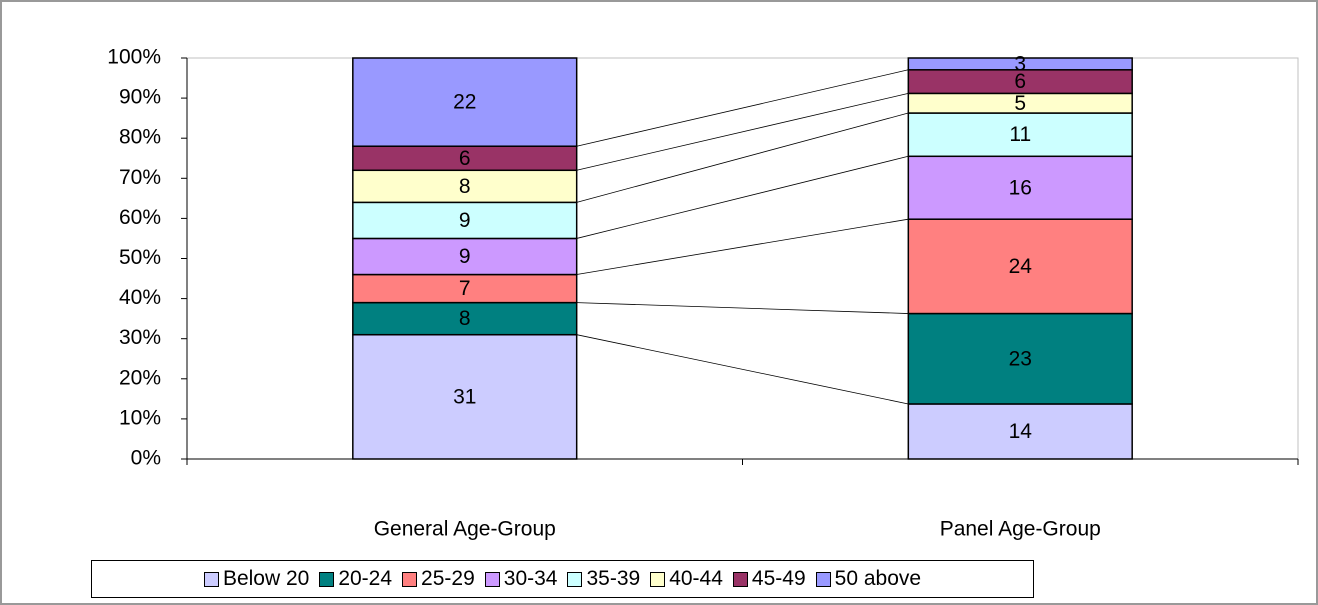  Describe the element at coordinates (1020, 529) in the screenshot. I see `x-tick-label: Panel Age-Group` at that location.